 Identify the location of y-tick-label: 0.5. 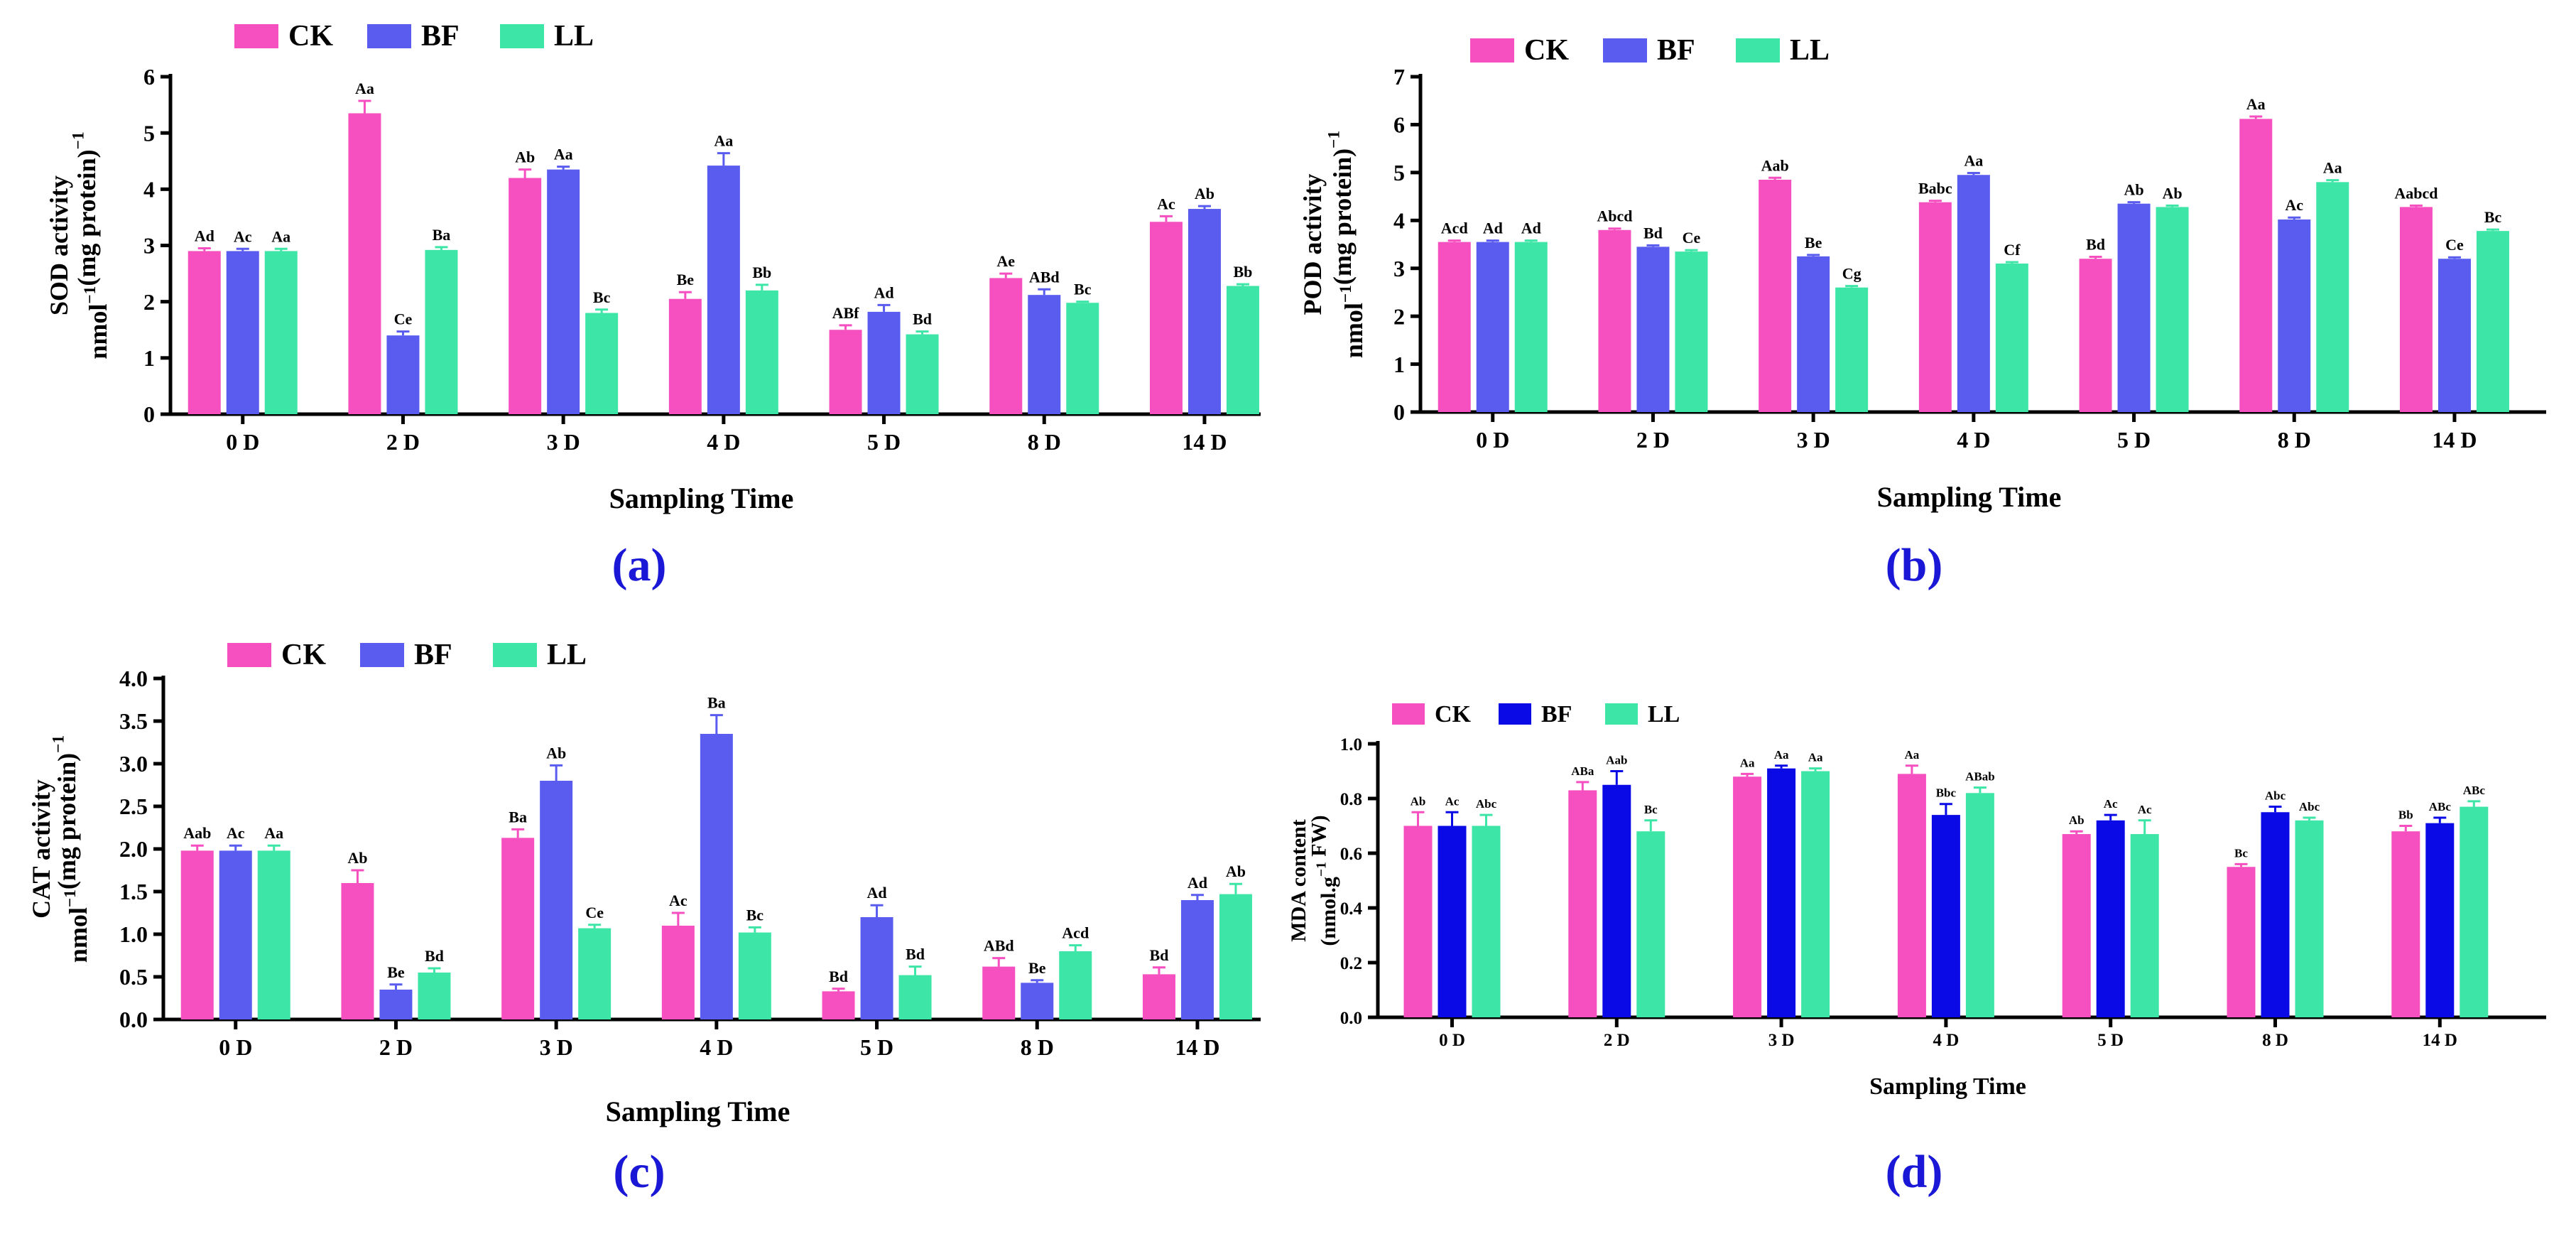
(133, 977).